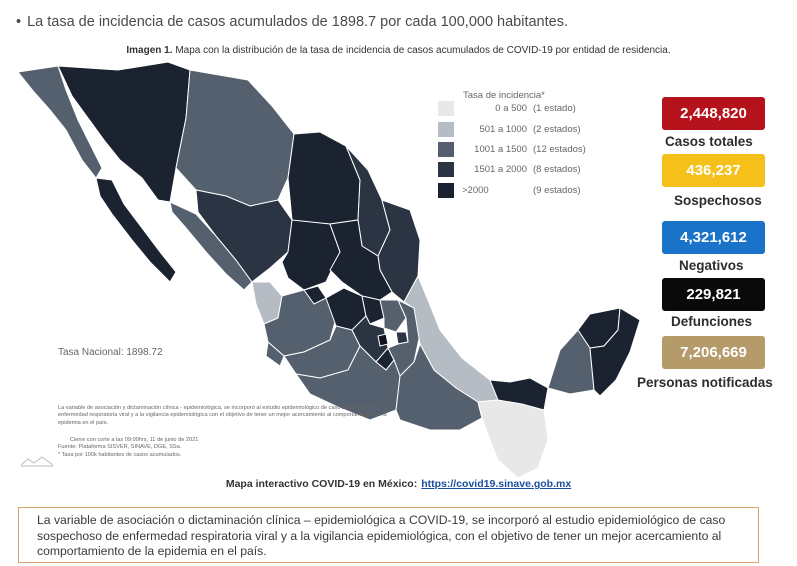  What do you see at coordinates (557, 129) in the screenshot?
I see `legend-count: (2 estados)` at bounding box center [557, 129].